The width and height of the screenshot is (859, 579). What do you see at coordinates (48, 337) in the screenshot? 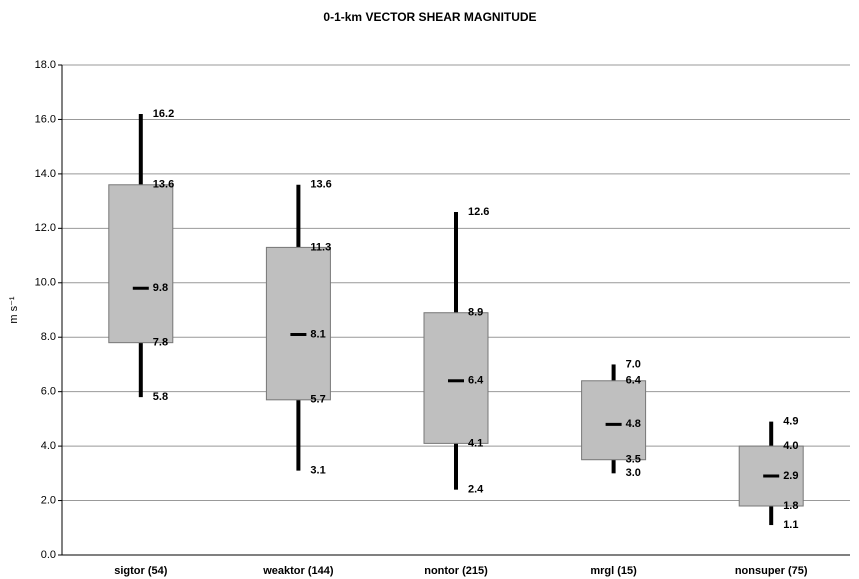
I see `y-tick-label: 8.0` at bounding box center [48, 337].